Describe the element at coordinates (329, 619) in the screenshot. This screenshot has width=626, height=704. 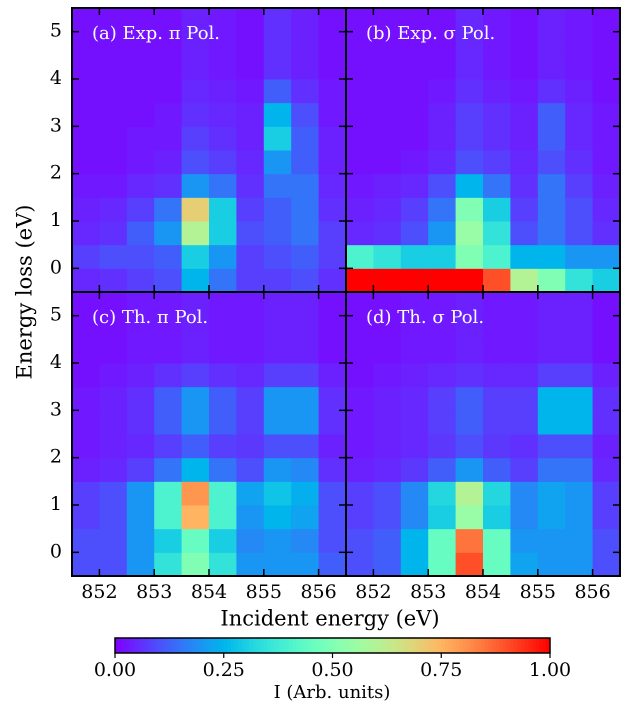
I see `x-axis-label: Incident energy (eV)` at that location.